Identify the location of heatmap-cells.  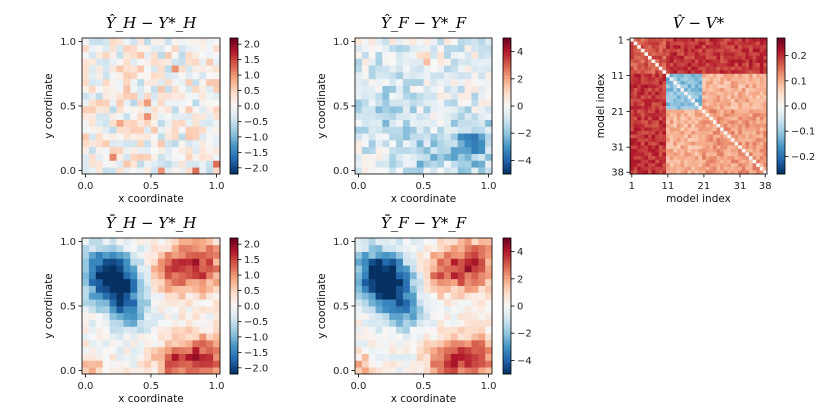
(151, 306).